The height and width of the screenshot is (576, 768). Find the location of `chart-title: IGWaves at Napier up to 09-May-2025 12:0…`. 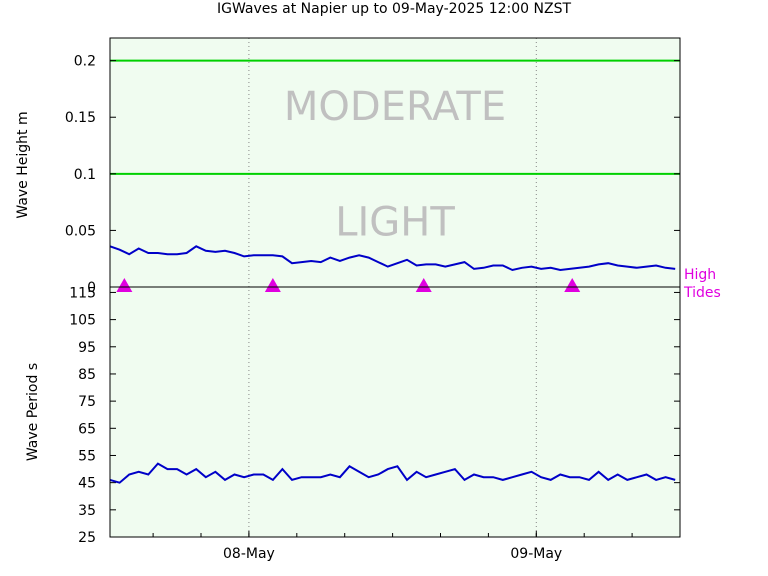

chart-title: IGWaves at Napier up to 09-May-2025 12:0… is located at coordinates (394, 9).